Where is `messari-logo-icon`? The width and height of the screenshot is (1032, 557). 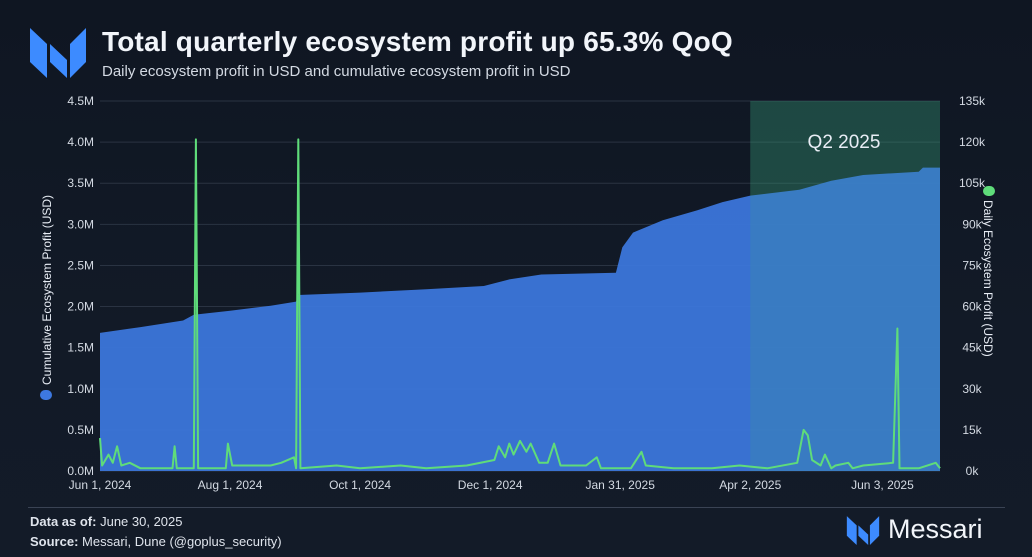
messari-logo-icon is located at coordinates (58, 53).